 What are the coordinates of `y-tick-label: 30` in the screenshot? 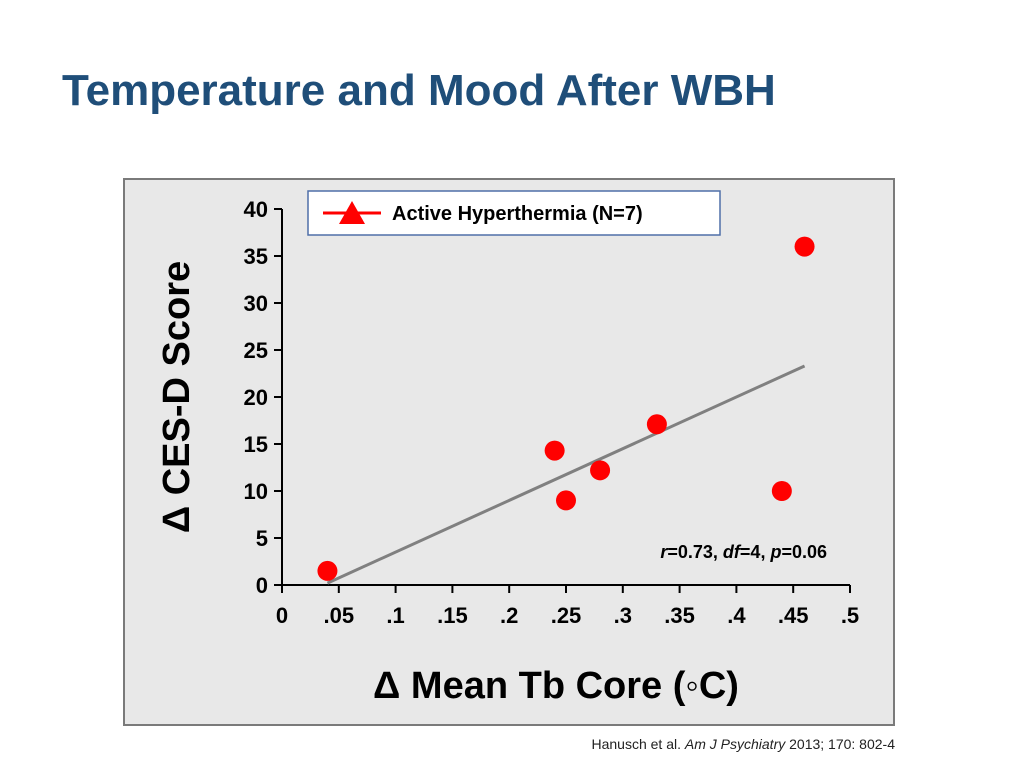 It's located at (256, 303).